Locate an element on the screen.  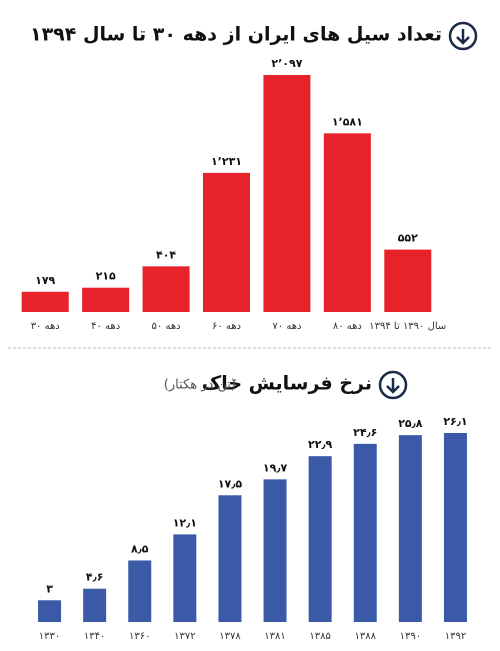
value-label: ۴٫۶ is located at coordinates (95, 577).